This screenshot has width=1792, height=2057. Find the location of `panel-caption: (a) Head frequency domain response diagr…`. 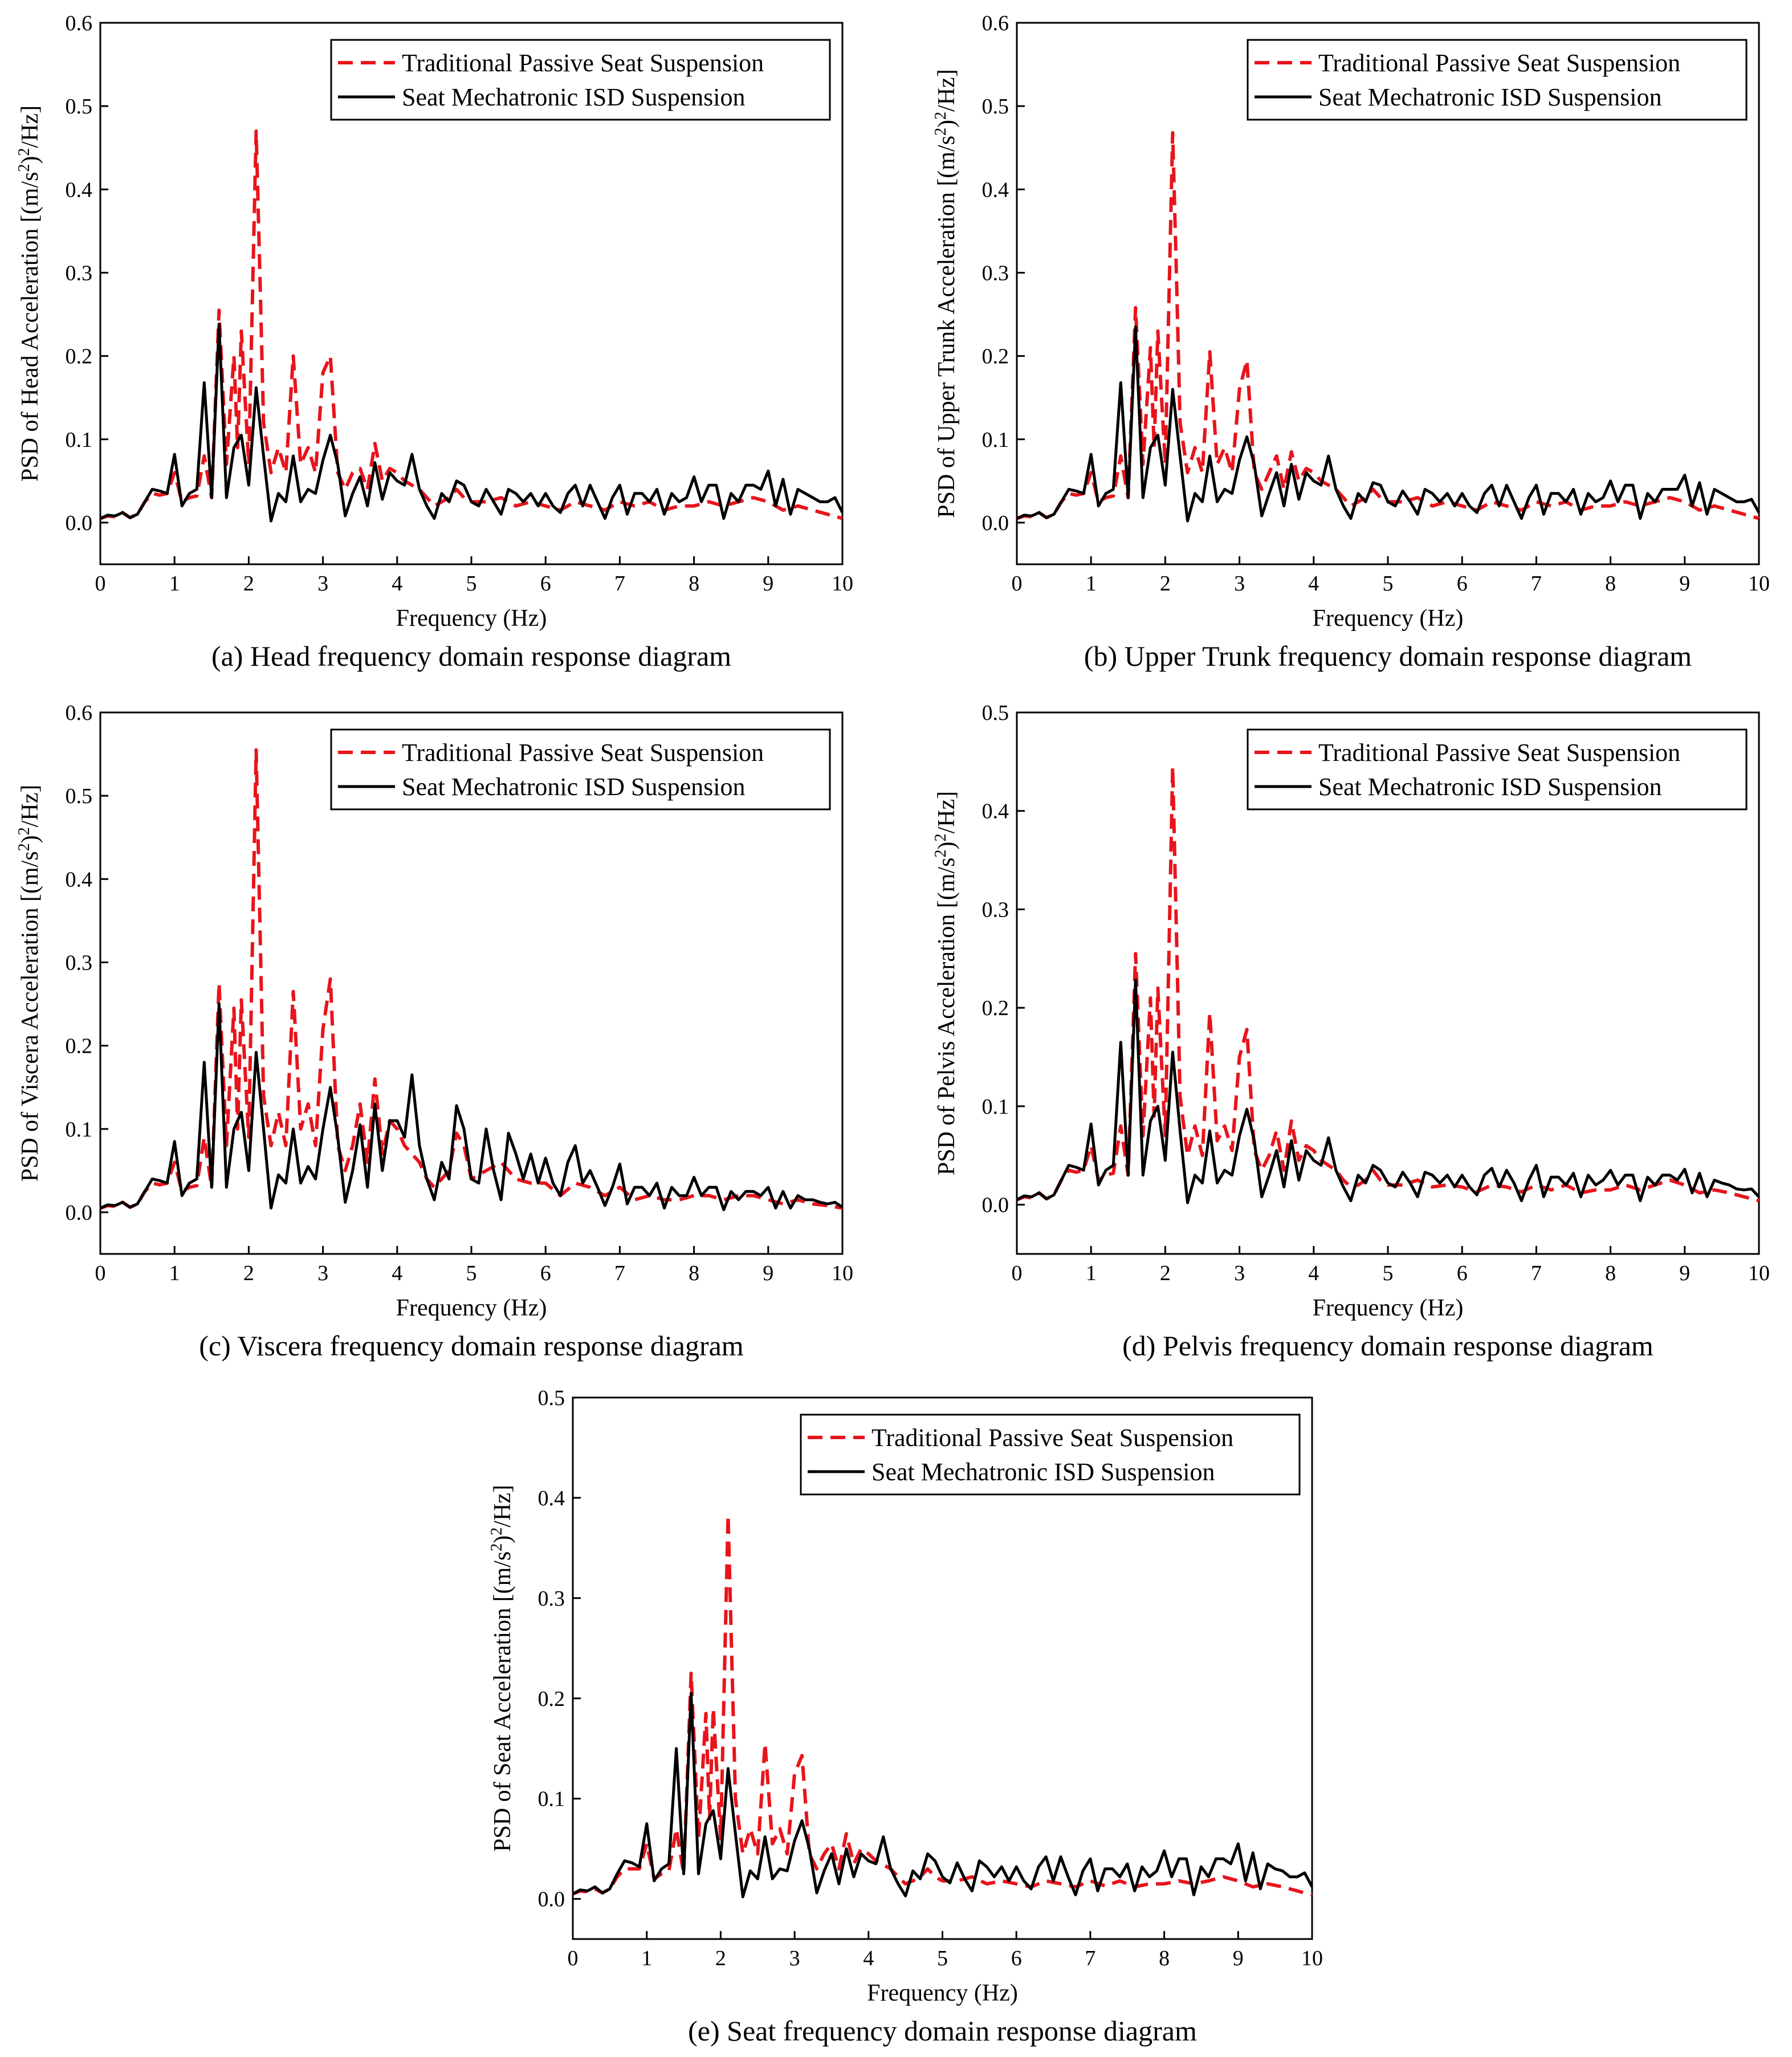

panel-caption: (a) Head frequency domain response diagr… is located at coordinates (471, 656).